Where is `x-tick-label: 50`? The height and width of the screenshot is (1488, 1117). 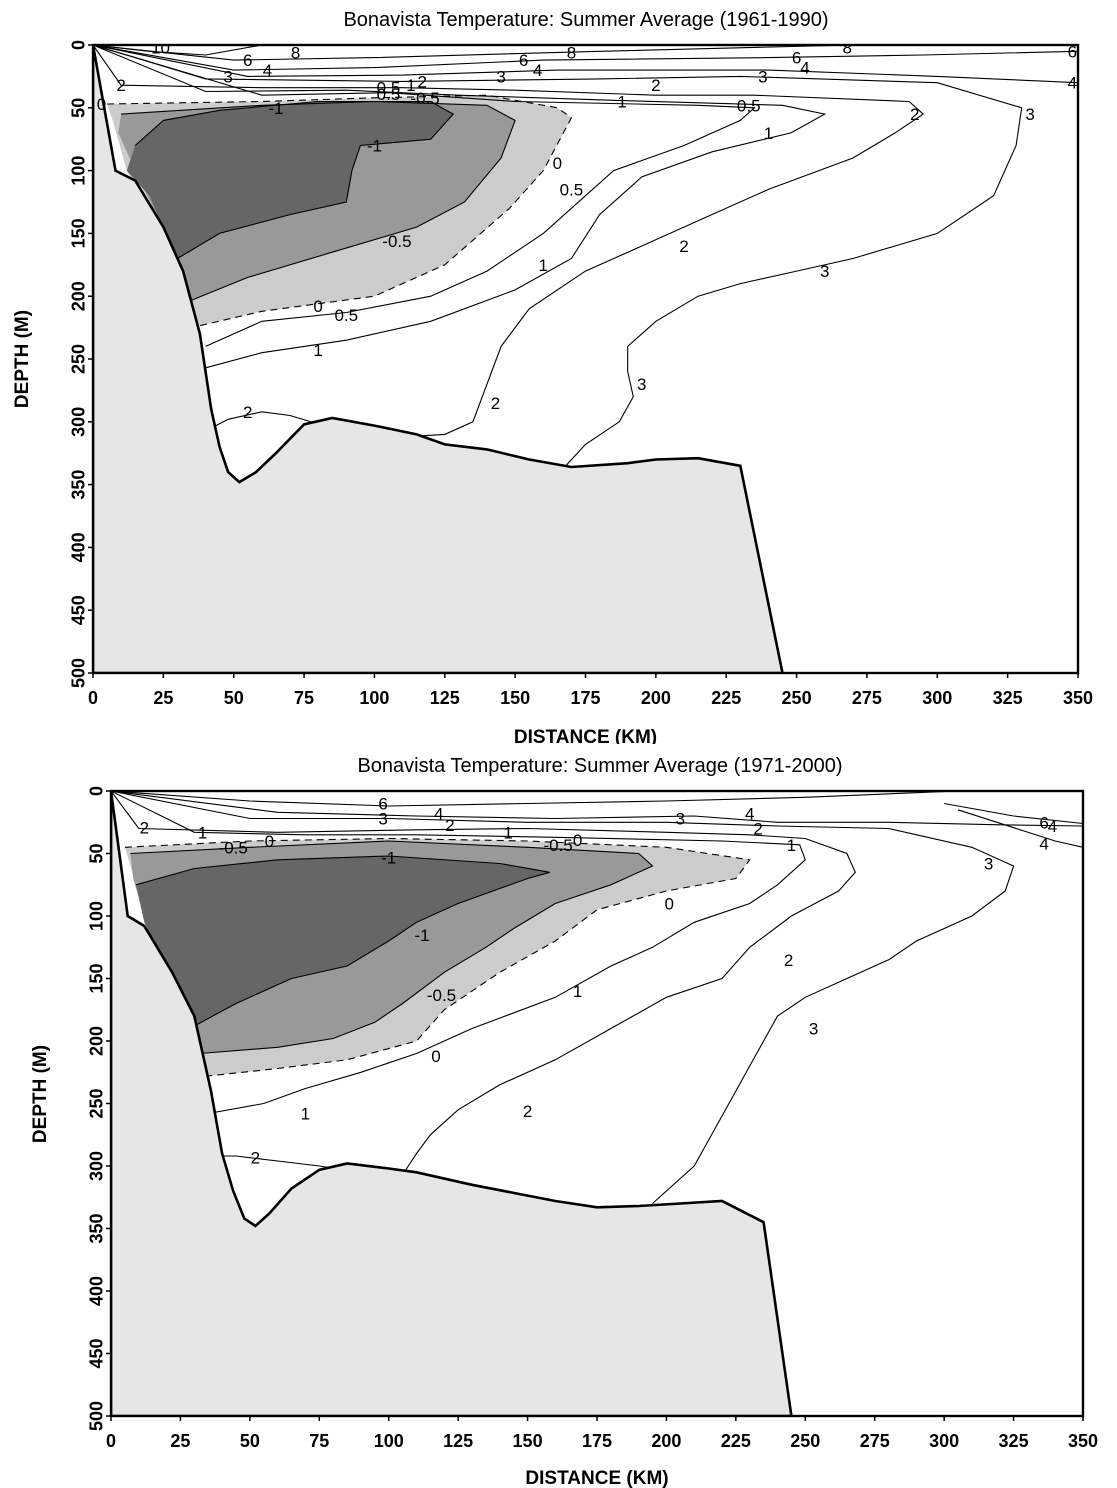
x-tick-label: 50 is located at coordinates (250, 1441).